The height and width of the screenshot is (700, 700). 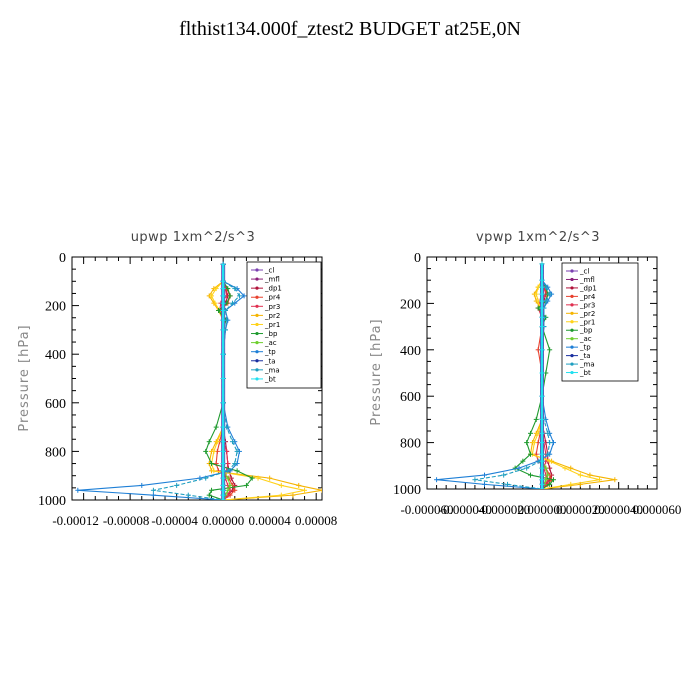 What do you see at coordinates (417, 258) in the screenshot?
I see `y-tick-label: 0` at bounding box center [417, 258].